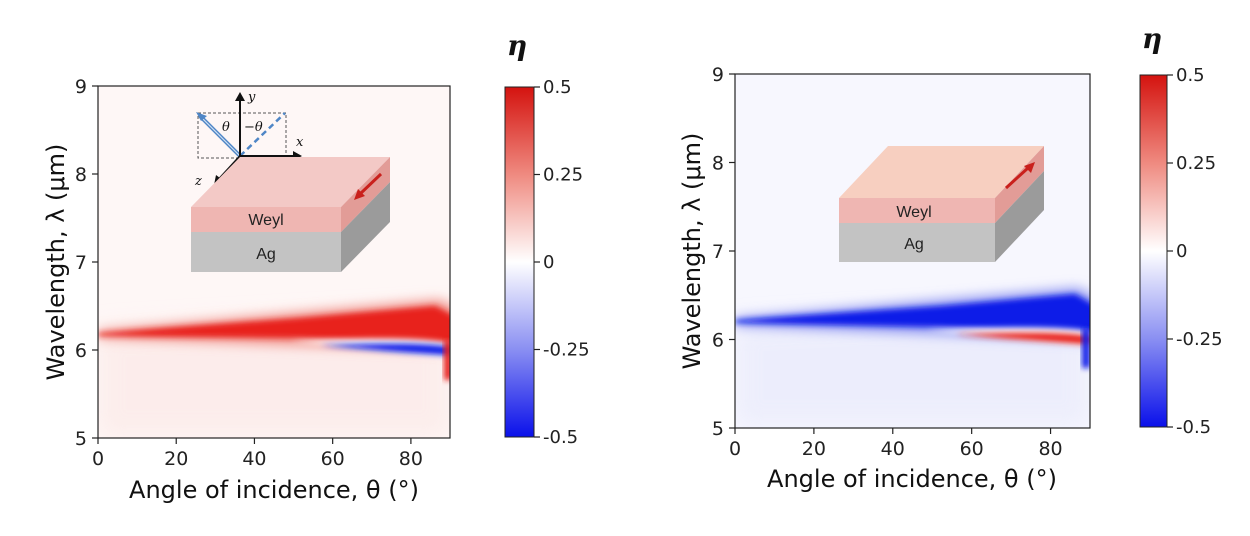 This screenshot has width=1250, height=536. What do you see at coordinates (912, 479) in the screenshot?
I see `right-x-axis-label: Angle of incidence, θ (°)` at bounding box center [912, 479].